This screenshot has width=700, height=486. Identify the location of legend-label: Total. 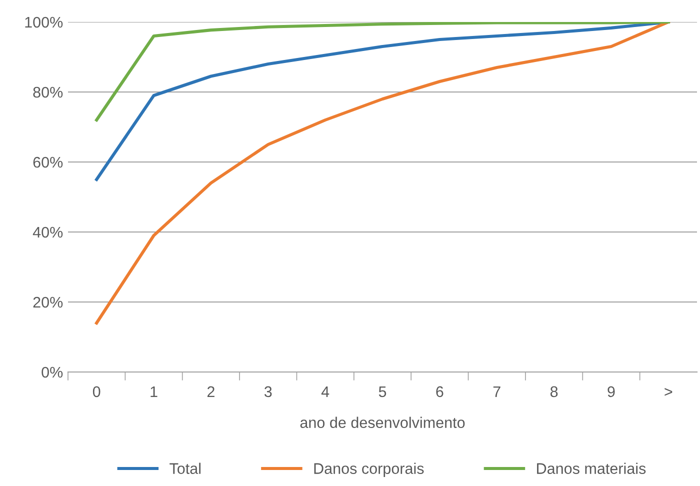
(185, 468).